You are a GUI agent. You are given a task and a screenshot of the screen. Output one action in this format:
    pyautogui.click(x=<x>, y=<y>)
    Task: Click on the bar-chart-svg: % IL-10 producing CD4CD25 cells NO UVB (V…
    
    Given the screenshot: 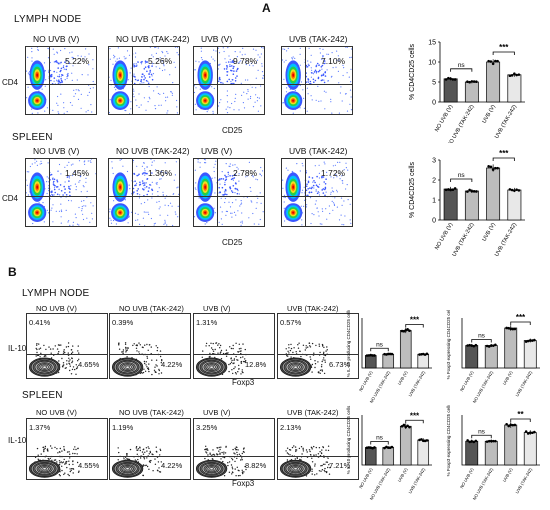 What is the action you would take?
    pyautogui.click(x=389, y=356)
    